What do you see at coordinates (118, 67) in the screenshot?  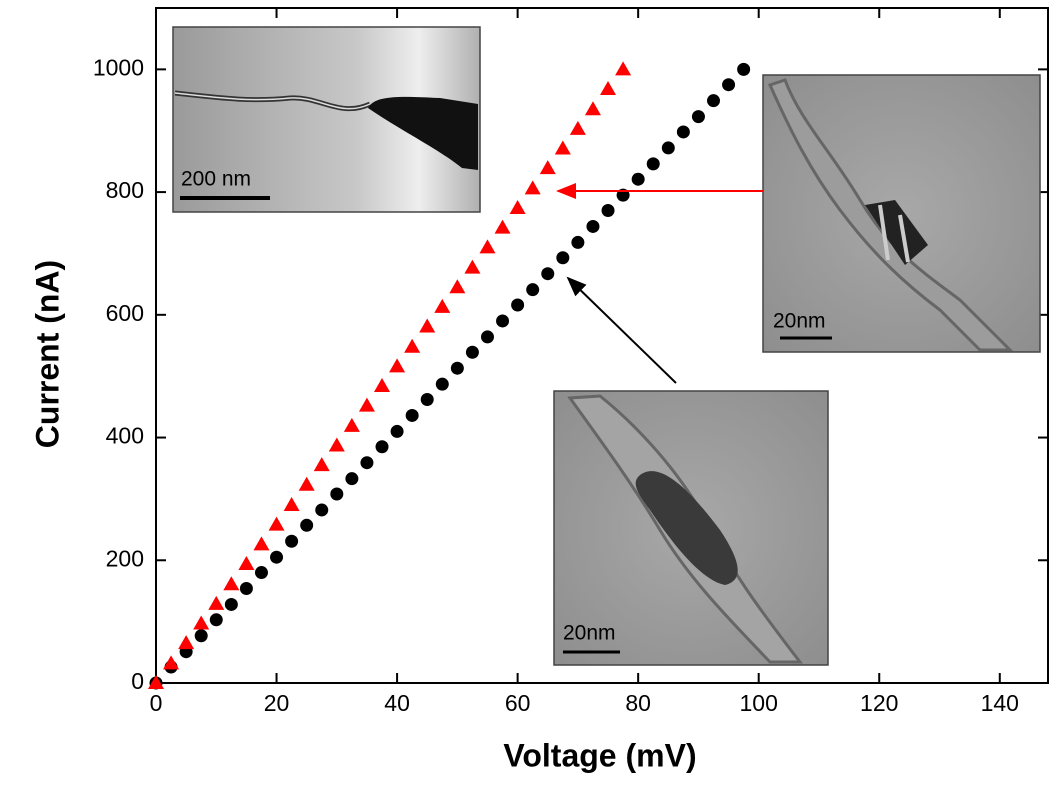 I see `y-tick-label: 1000` at bounding box center [118, 67].